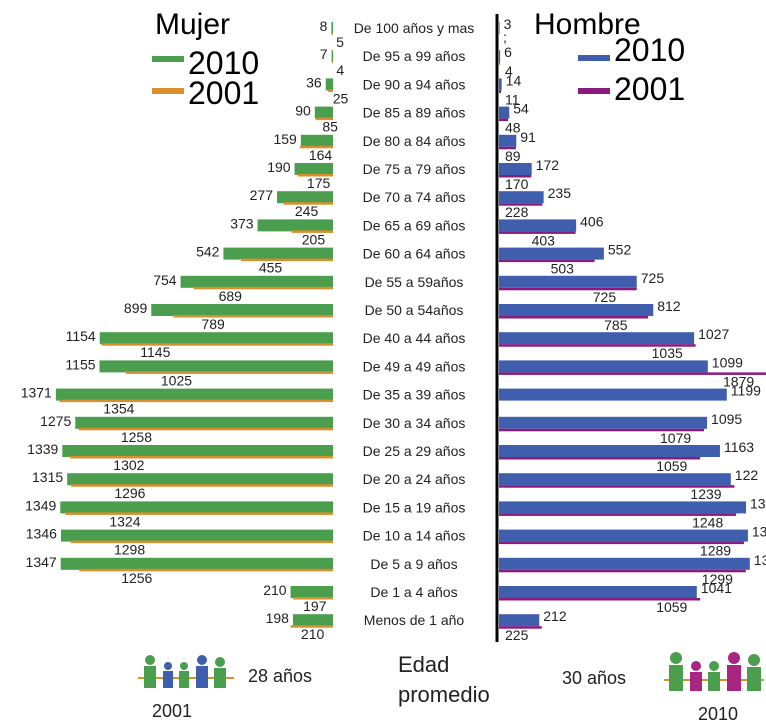  What do you see at coordinates (36, 393) in the screenshot?
I see `mujer-2010-value: 1371` at bounding box center [36, 393].